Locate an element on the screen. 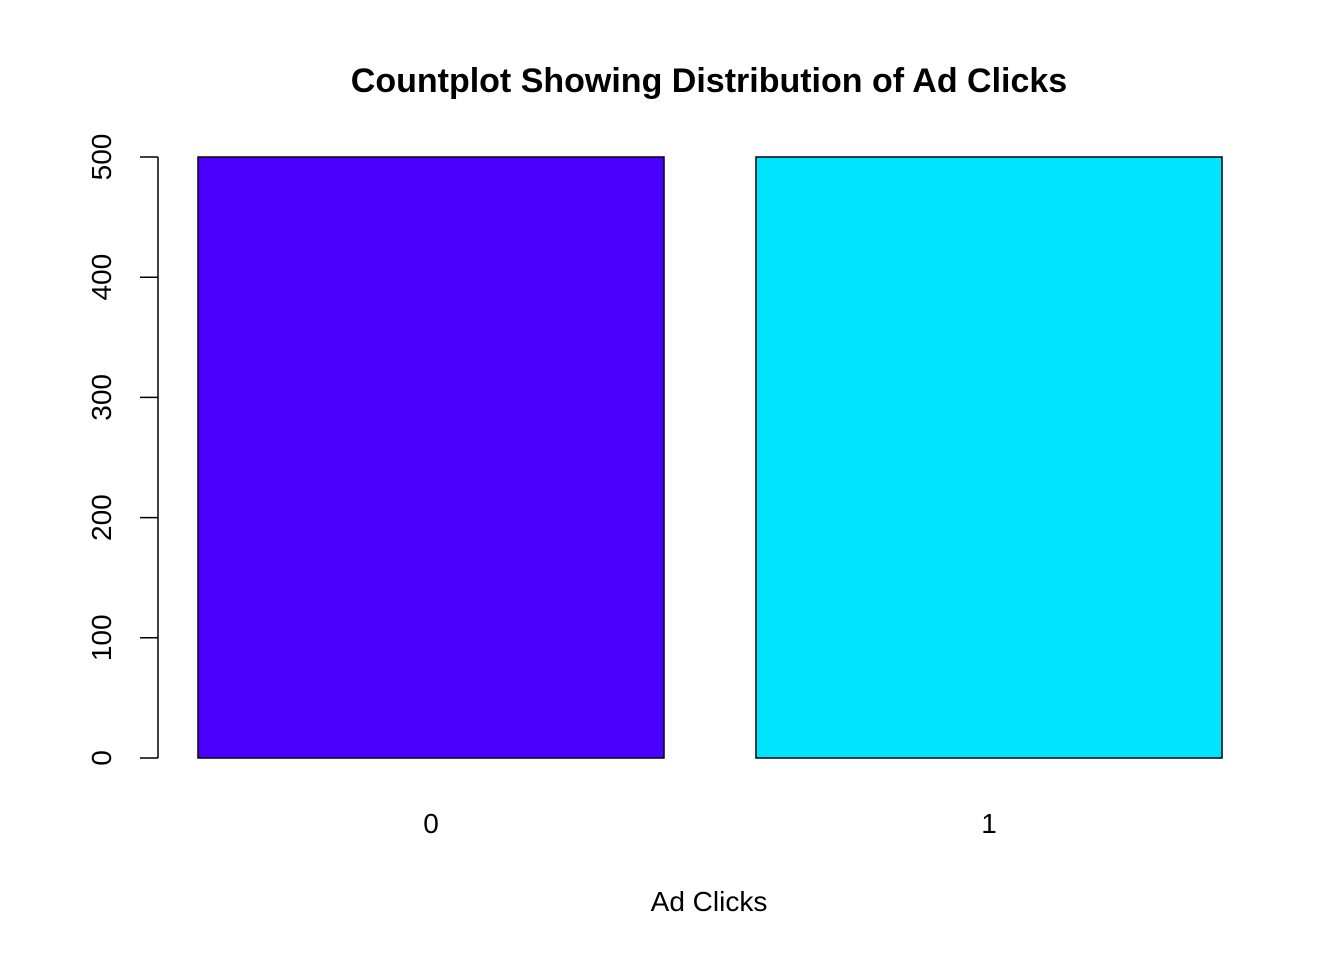  x-tick-label: 1 is located at coordinates (989, 823).